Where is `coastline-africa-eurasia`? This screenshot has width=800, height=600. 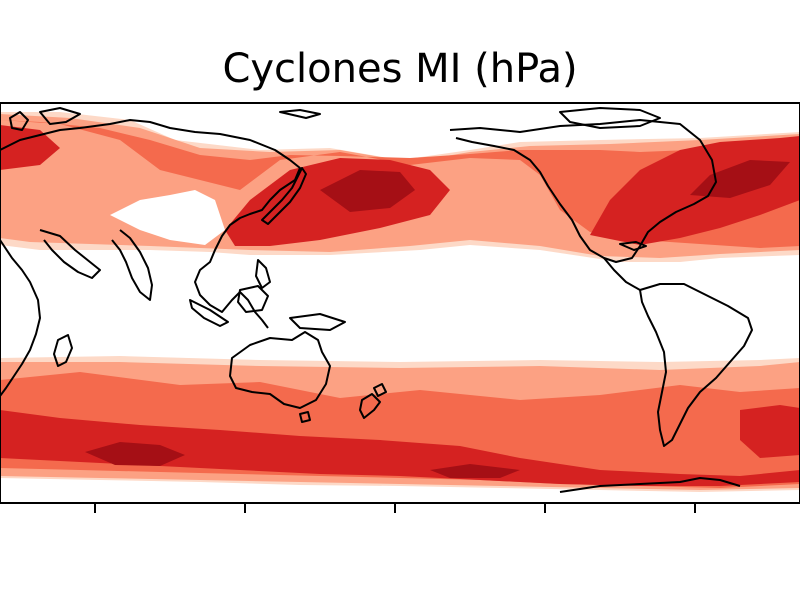
coastline-africa-eurasia is located at coordinates (150, 224).